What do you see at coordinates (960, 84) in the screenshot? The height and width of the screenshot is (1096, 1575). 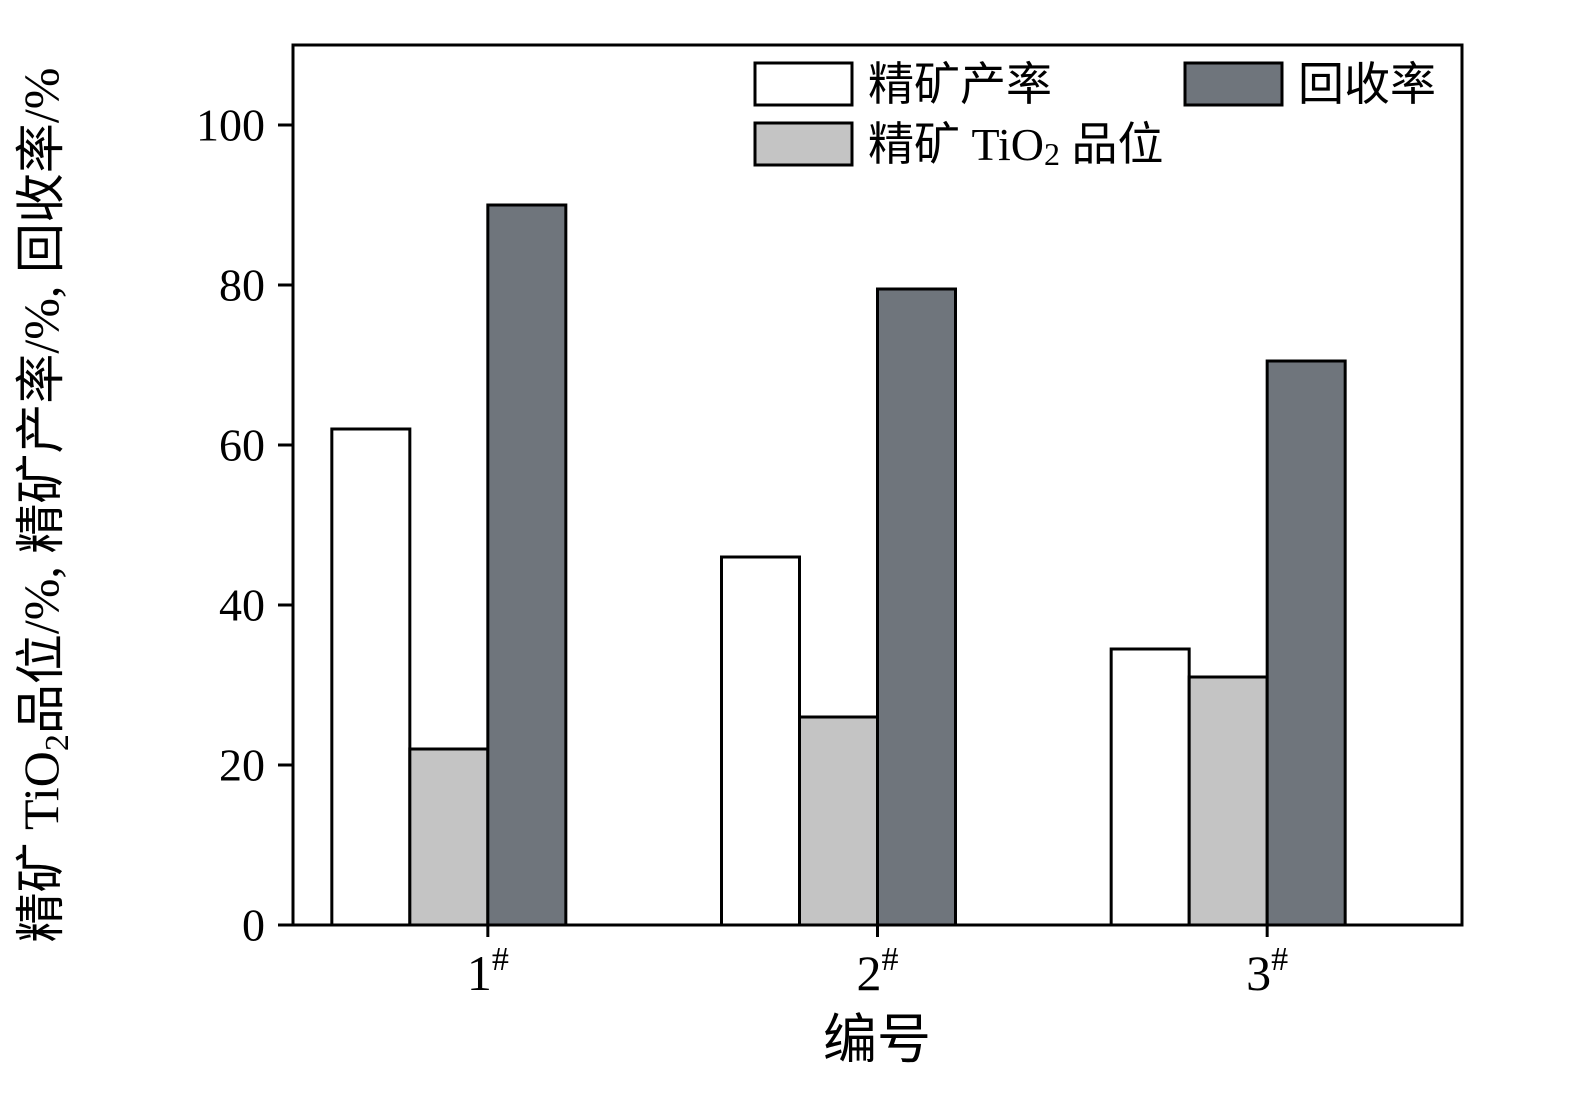 I see `legend-label: 精矿产率` at bounding box center [960, 84].